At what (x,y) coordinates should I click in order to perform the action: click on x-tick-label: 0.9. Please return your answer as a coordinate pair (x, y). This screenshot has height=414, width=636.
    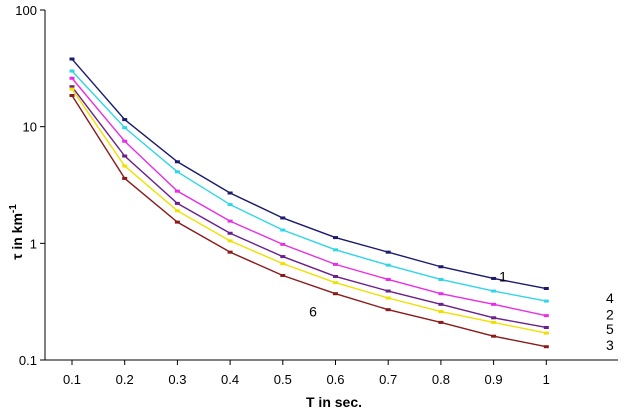
    Looking at the image, I should click on (494, 379).